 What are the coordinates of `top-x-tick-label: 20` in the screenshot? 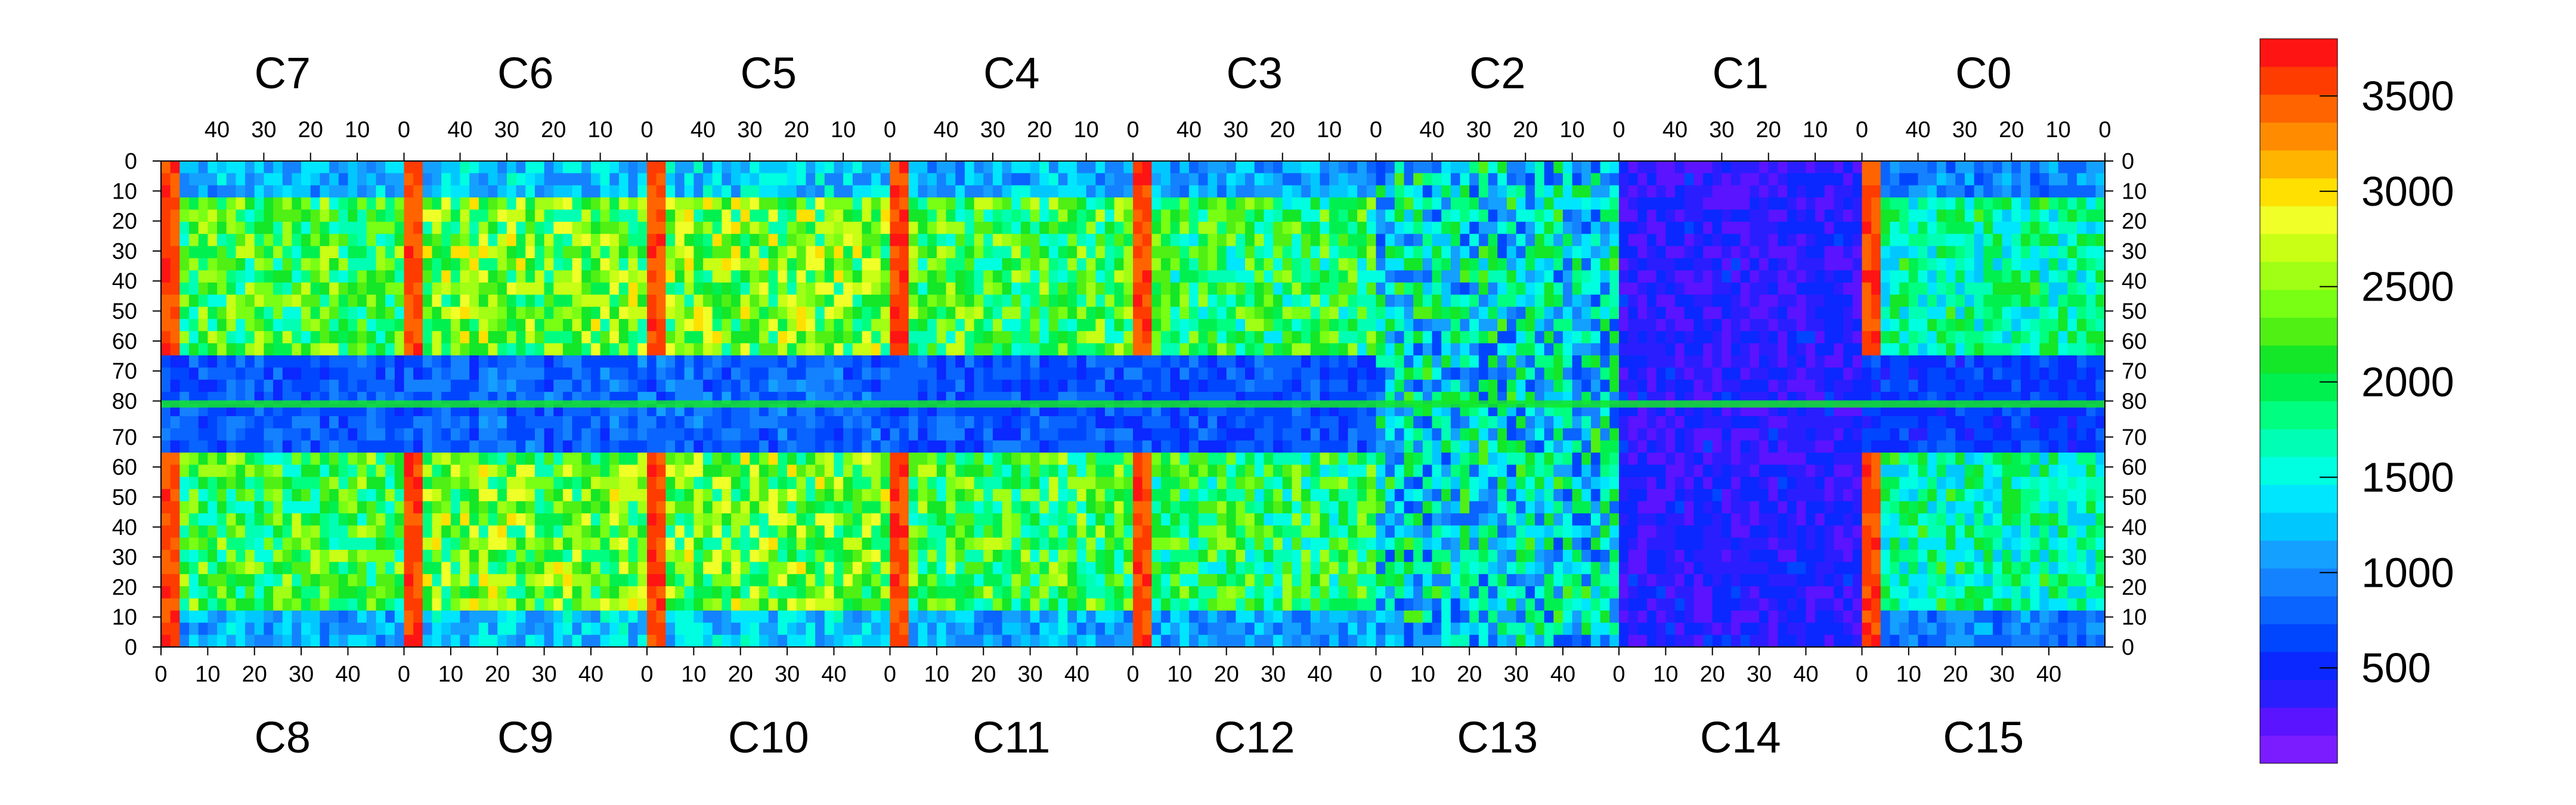 It's located at (1769, 130).